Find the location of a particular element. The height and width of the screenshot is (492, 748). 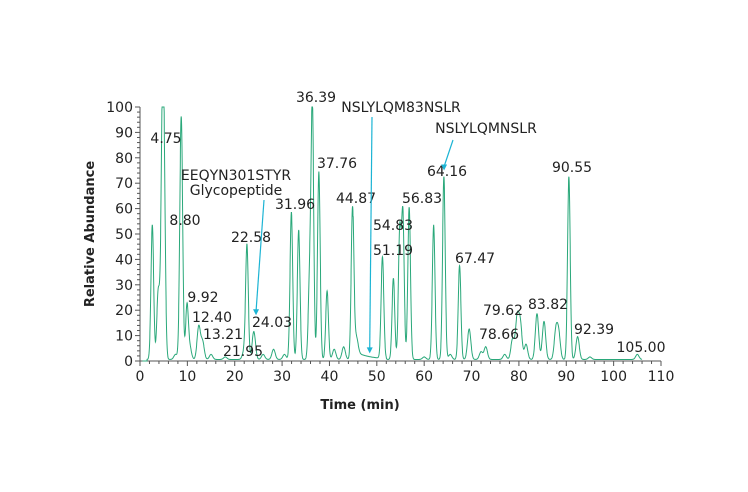

peak-label: 4.75 is located at coordinates (165, 139).